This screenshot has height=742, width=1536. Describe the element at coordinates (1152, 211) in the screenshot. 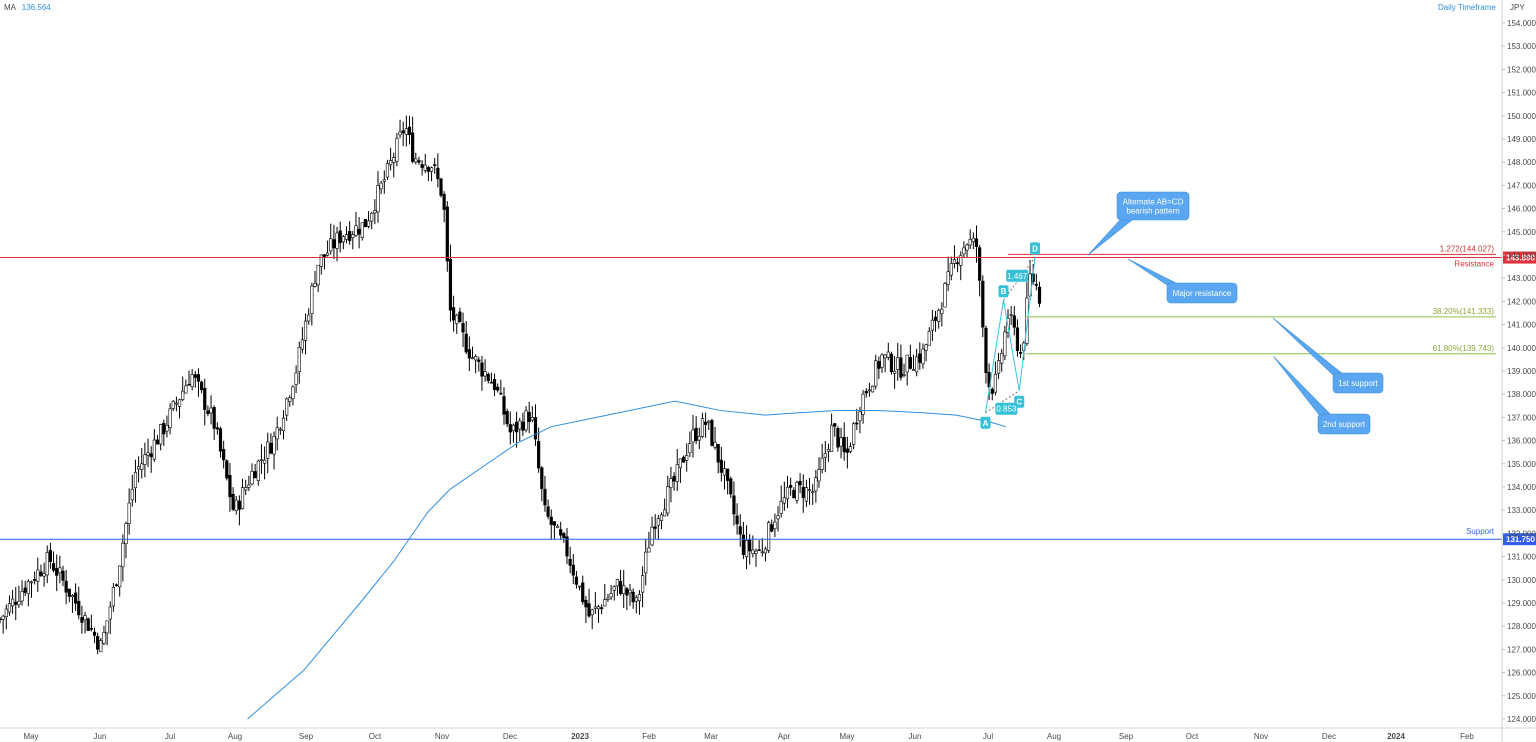

I see `callout-text: bearish pattern` at that location.